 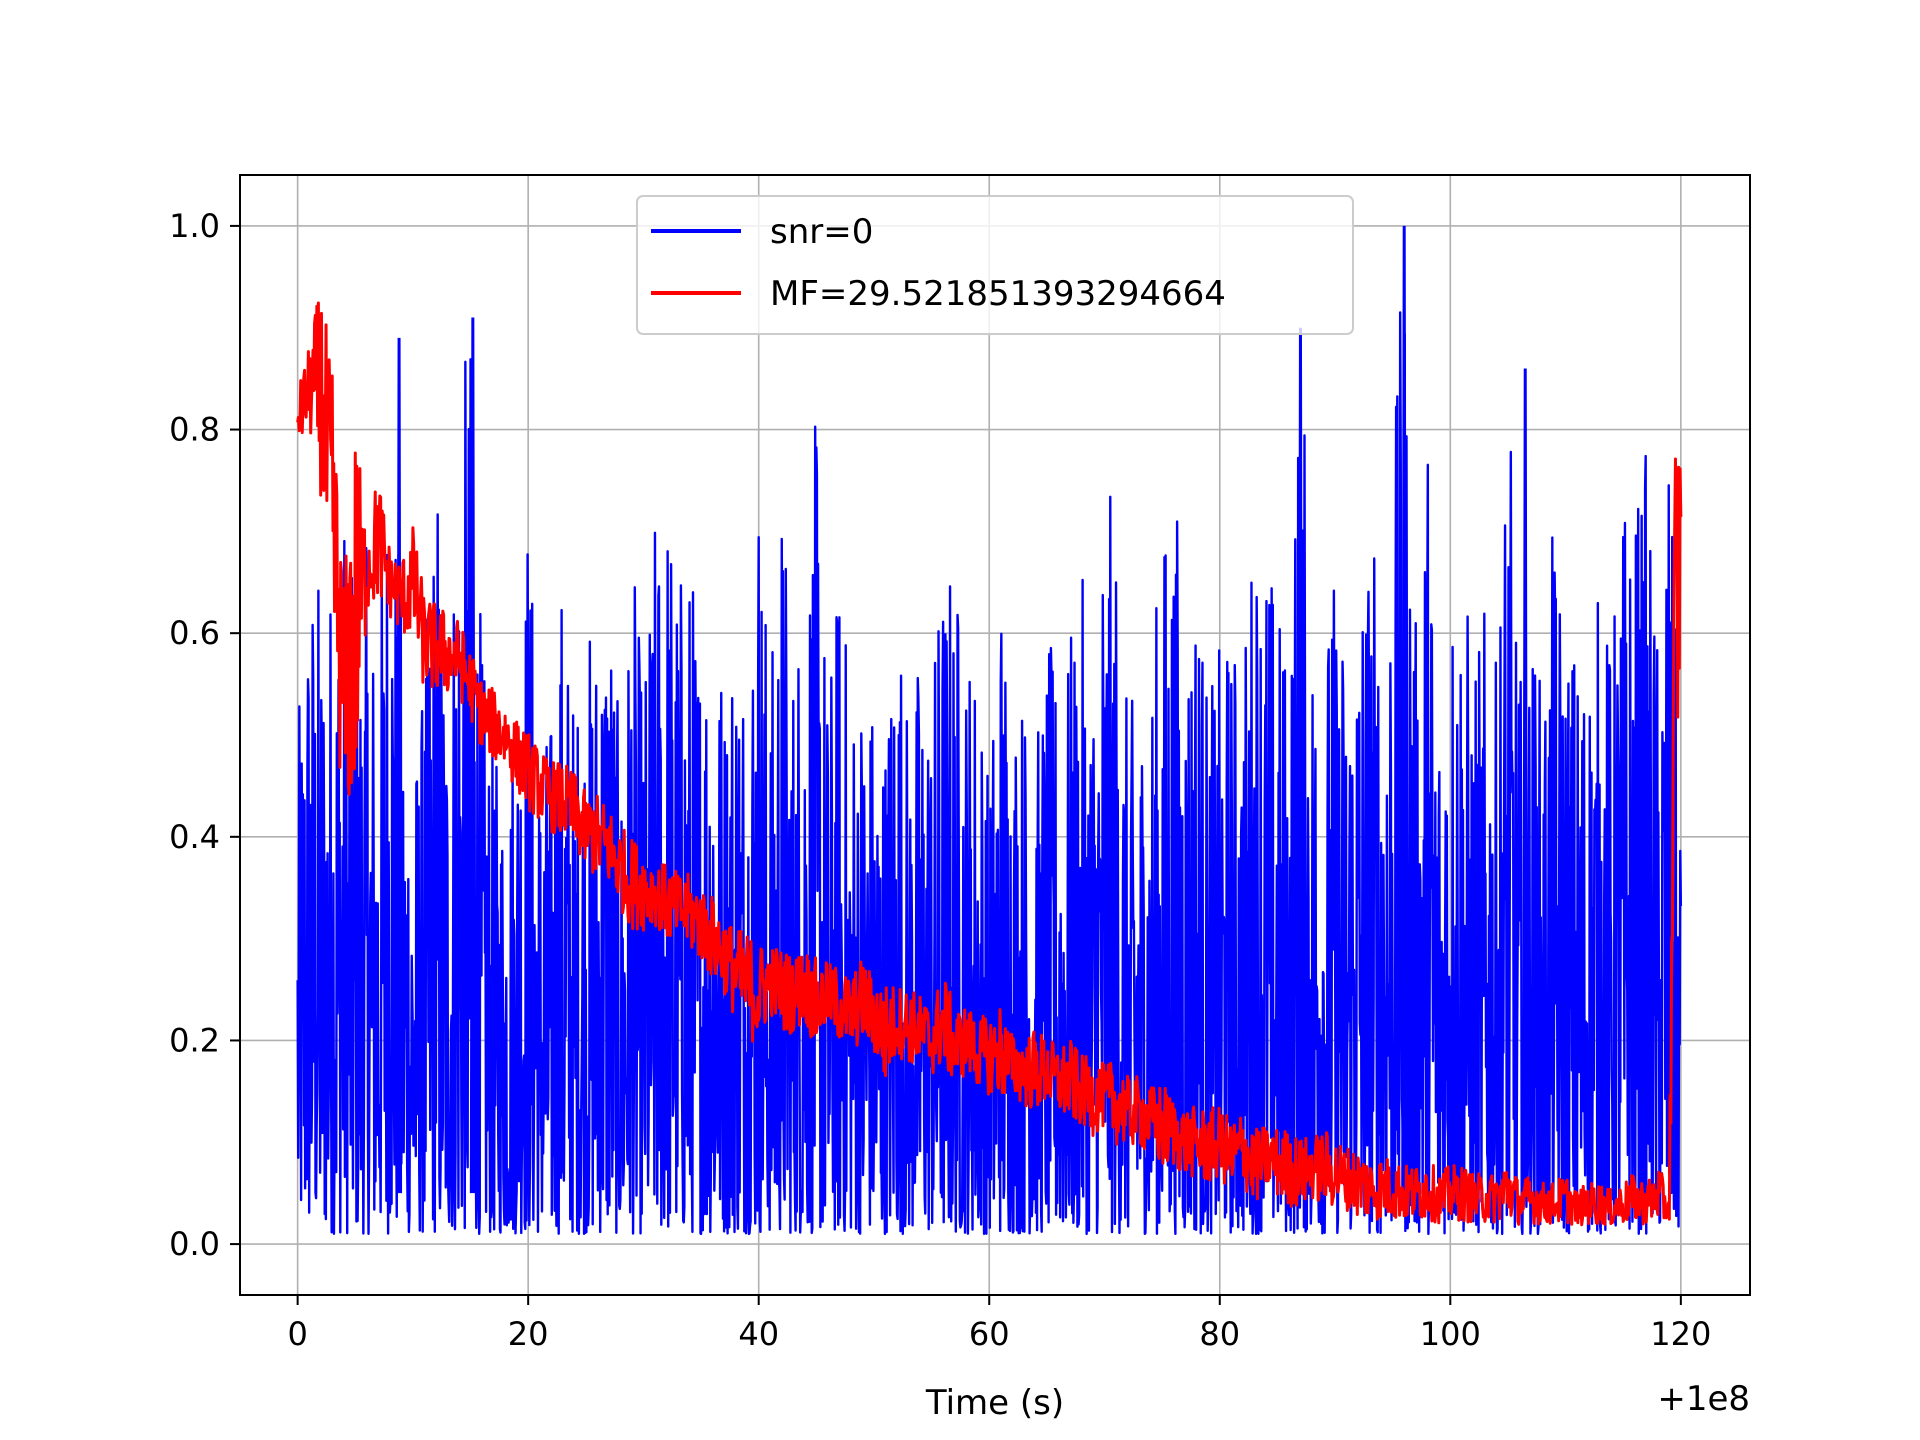 What do you see at coordinates (1703, 1399) in the screenshot?
I see `x-axis-offset-label: +1e8` at bounding box center [1703, 1399].